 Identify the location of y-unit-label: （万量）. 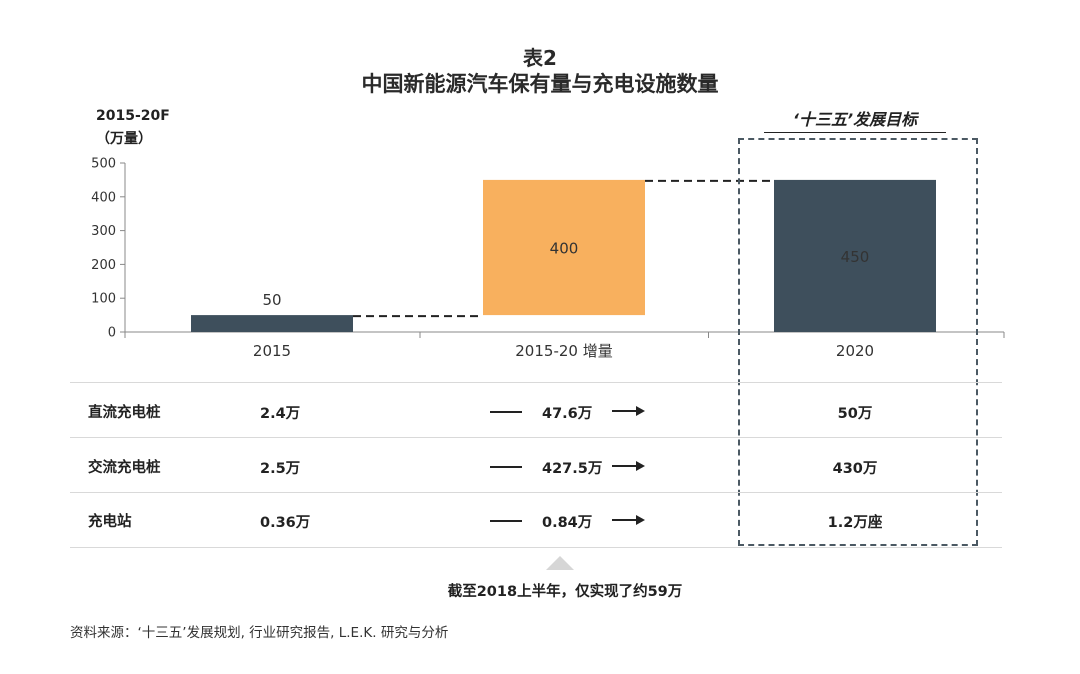
(124, 139).